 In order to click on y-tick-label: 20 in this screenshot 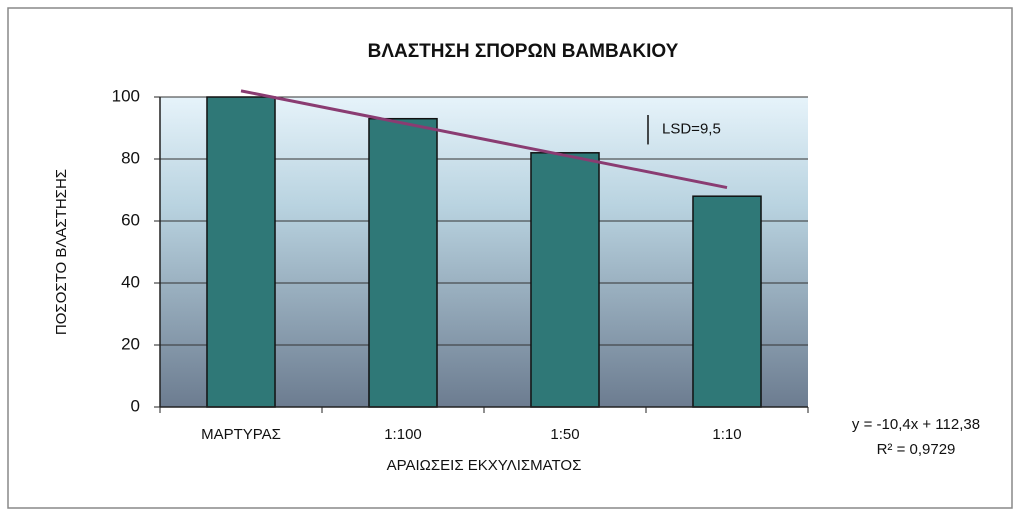, I will do `click(130, 343)`.